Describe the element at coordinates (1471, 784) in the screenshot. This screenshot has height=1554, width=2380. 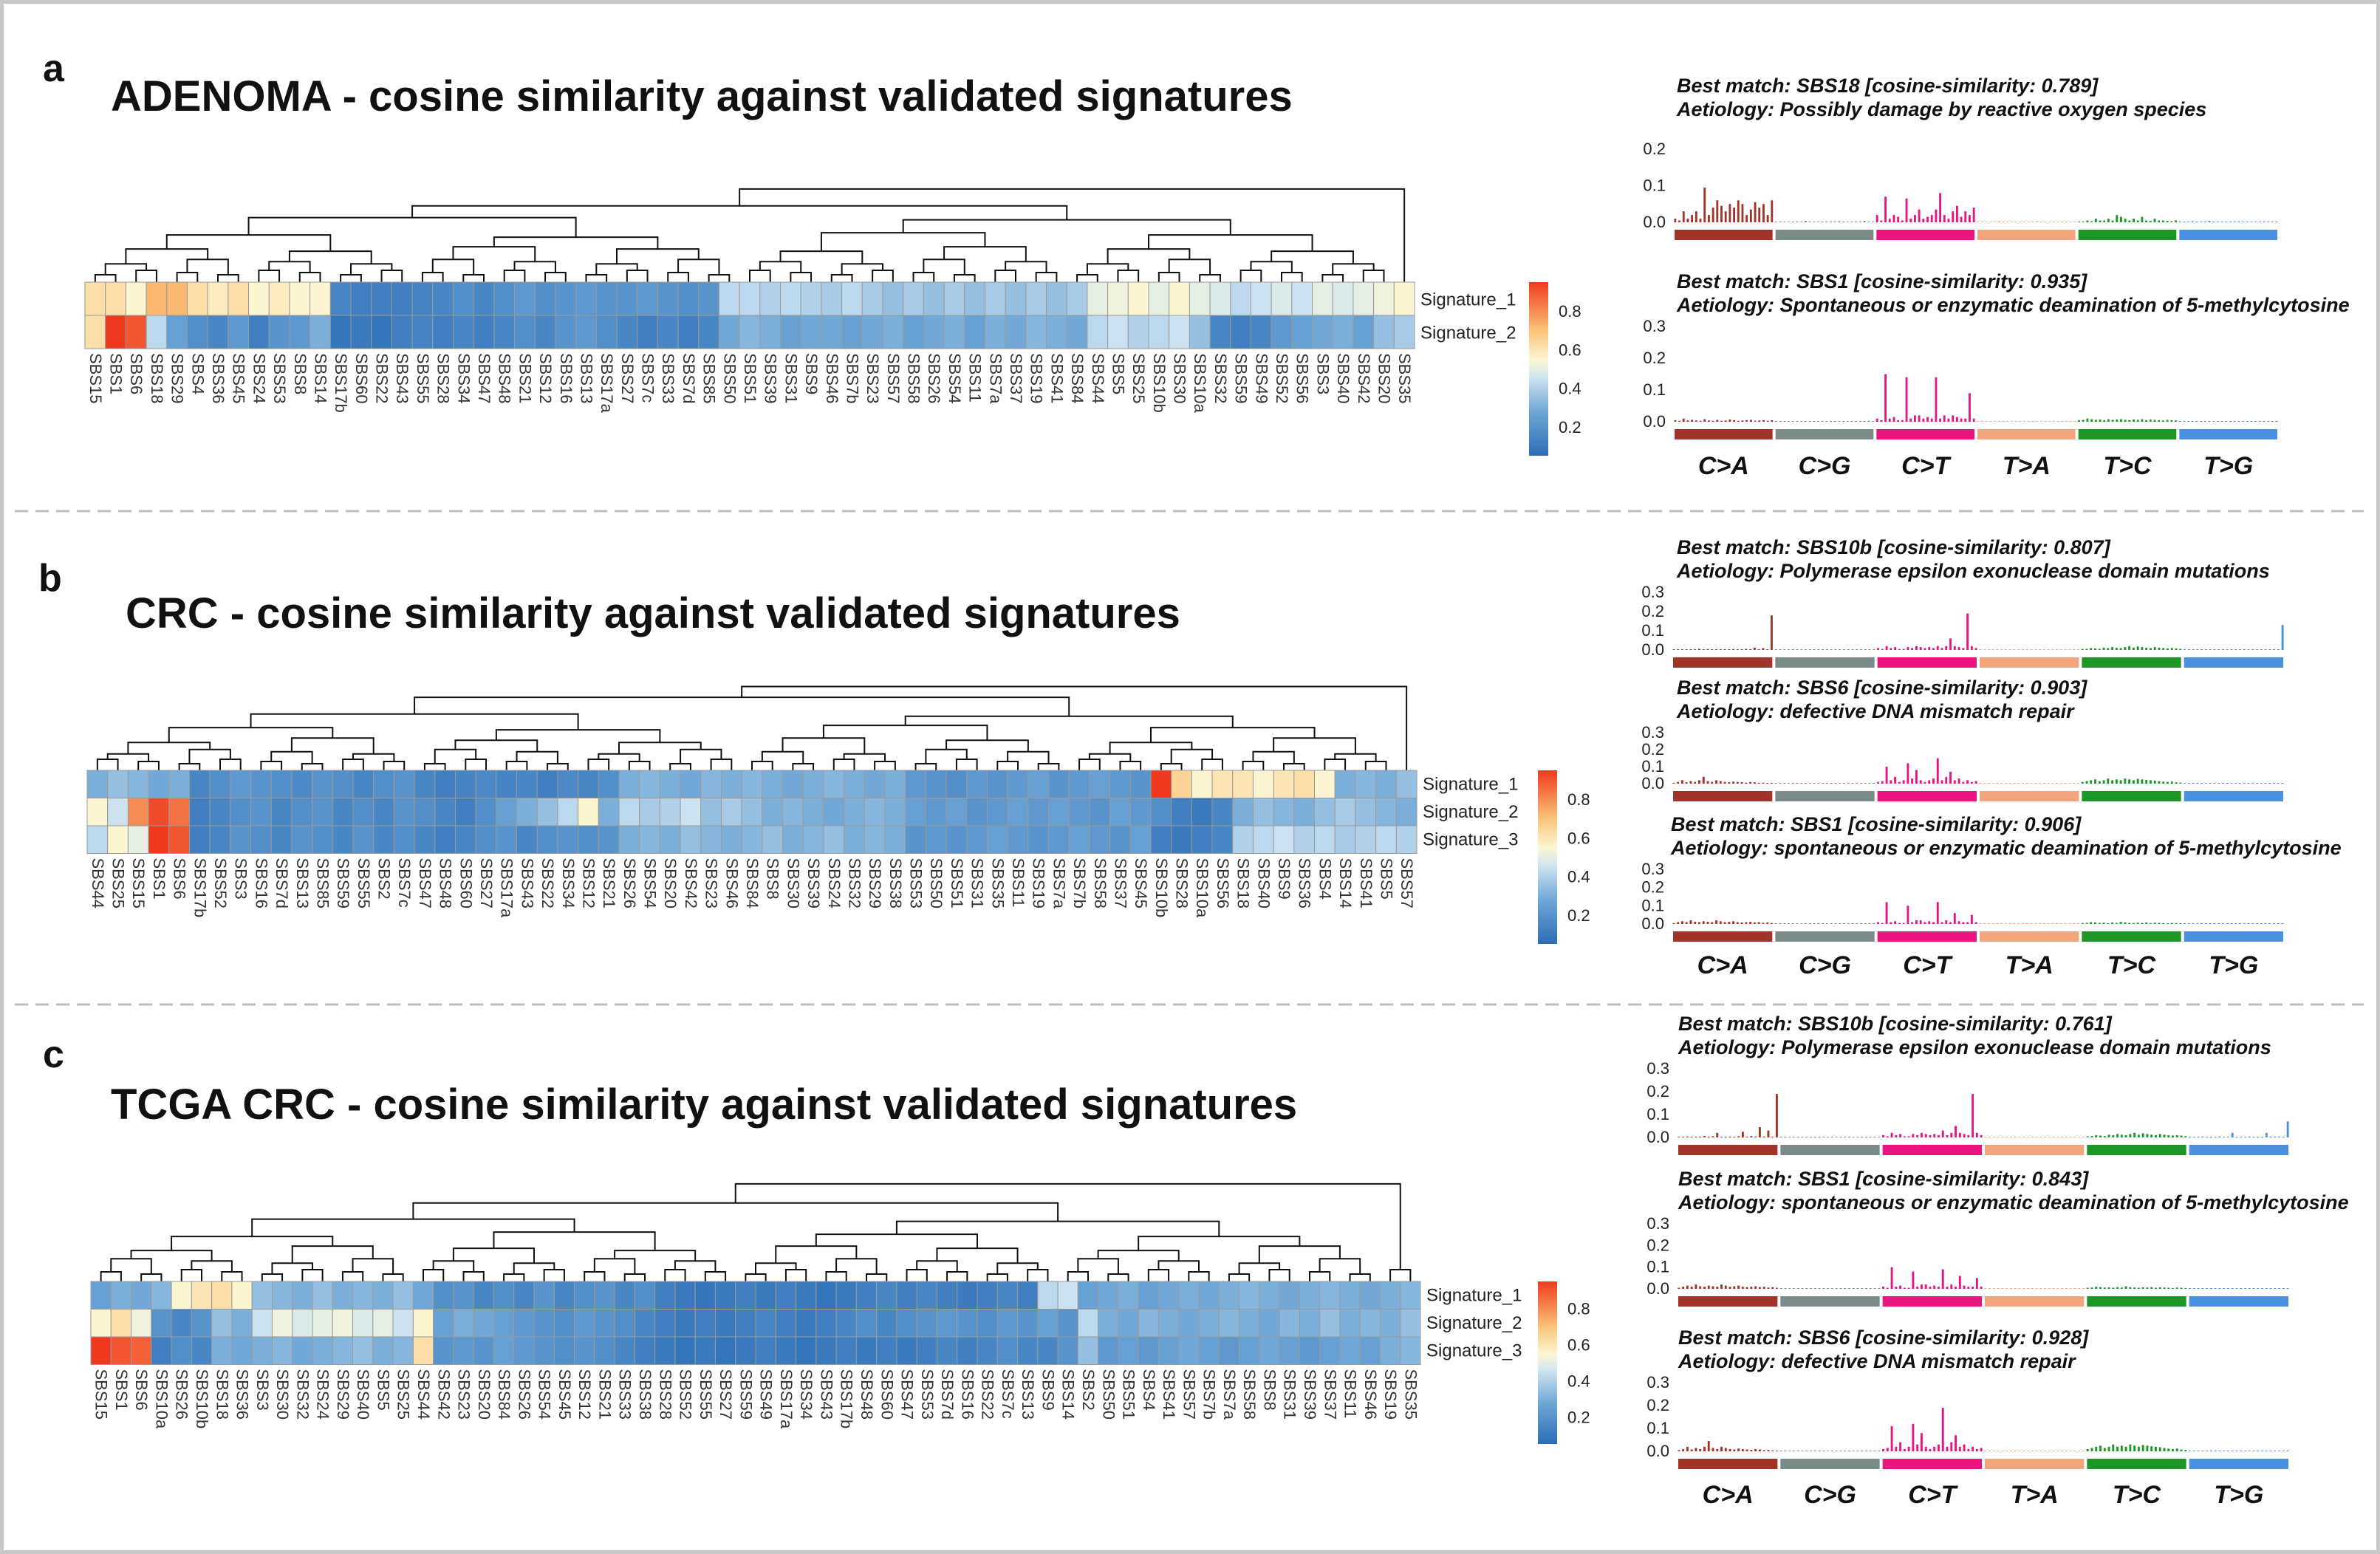
I see `heatmap-row-label: Signature_1` at that location.